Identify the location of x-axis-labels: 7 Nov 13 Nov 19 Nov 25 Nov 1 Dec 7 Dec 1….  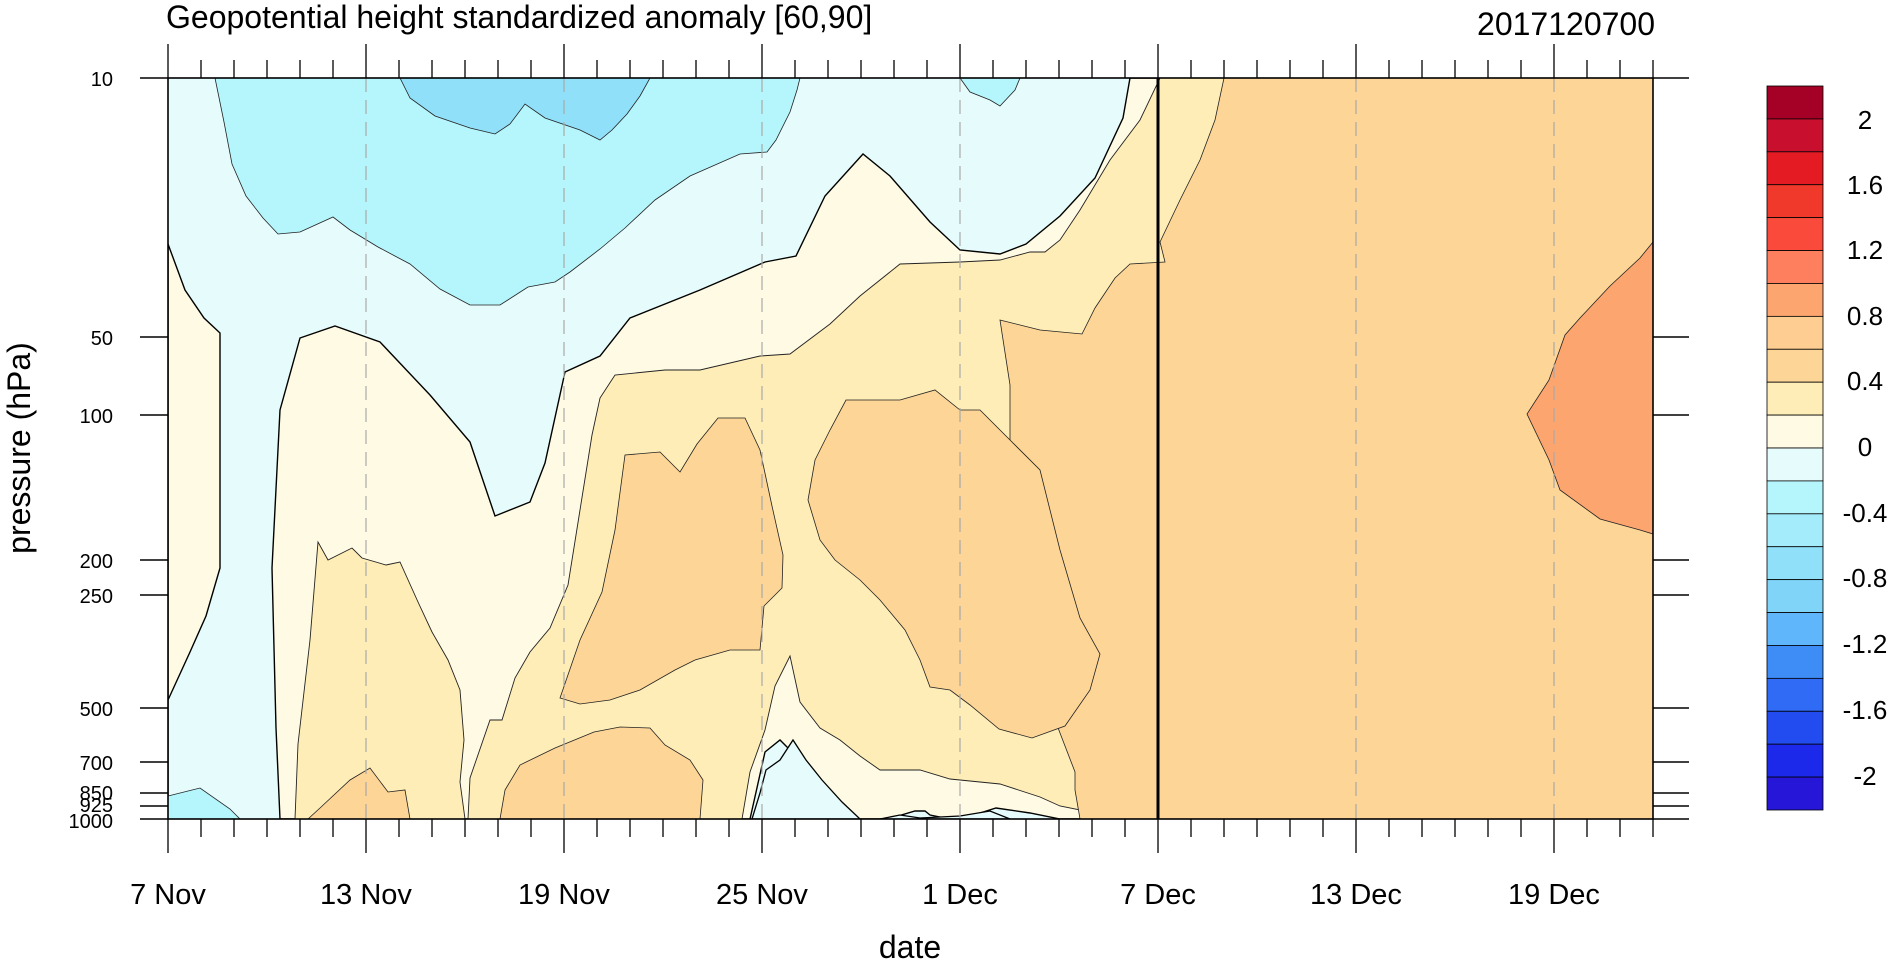
(865, 895).